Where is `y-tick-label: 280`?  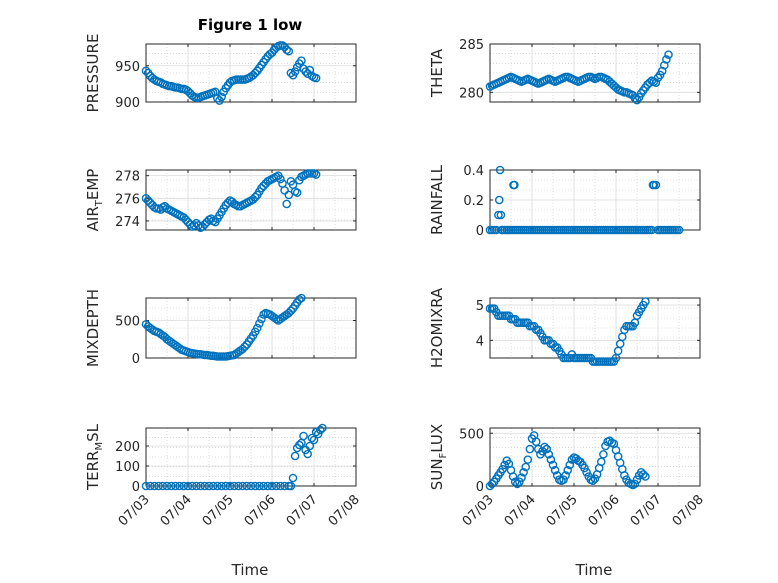
y-tick-label: 280 is located at coordinates (471, 93).